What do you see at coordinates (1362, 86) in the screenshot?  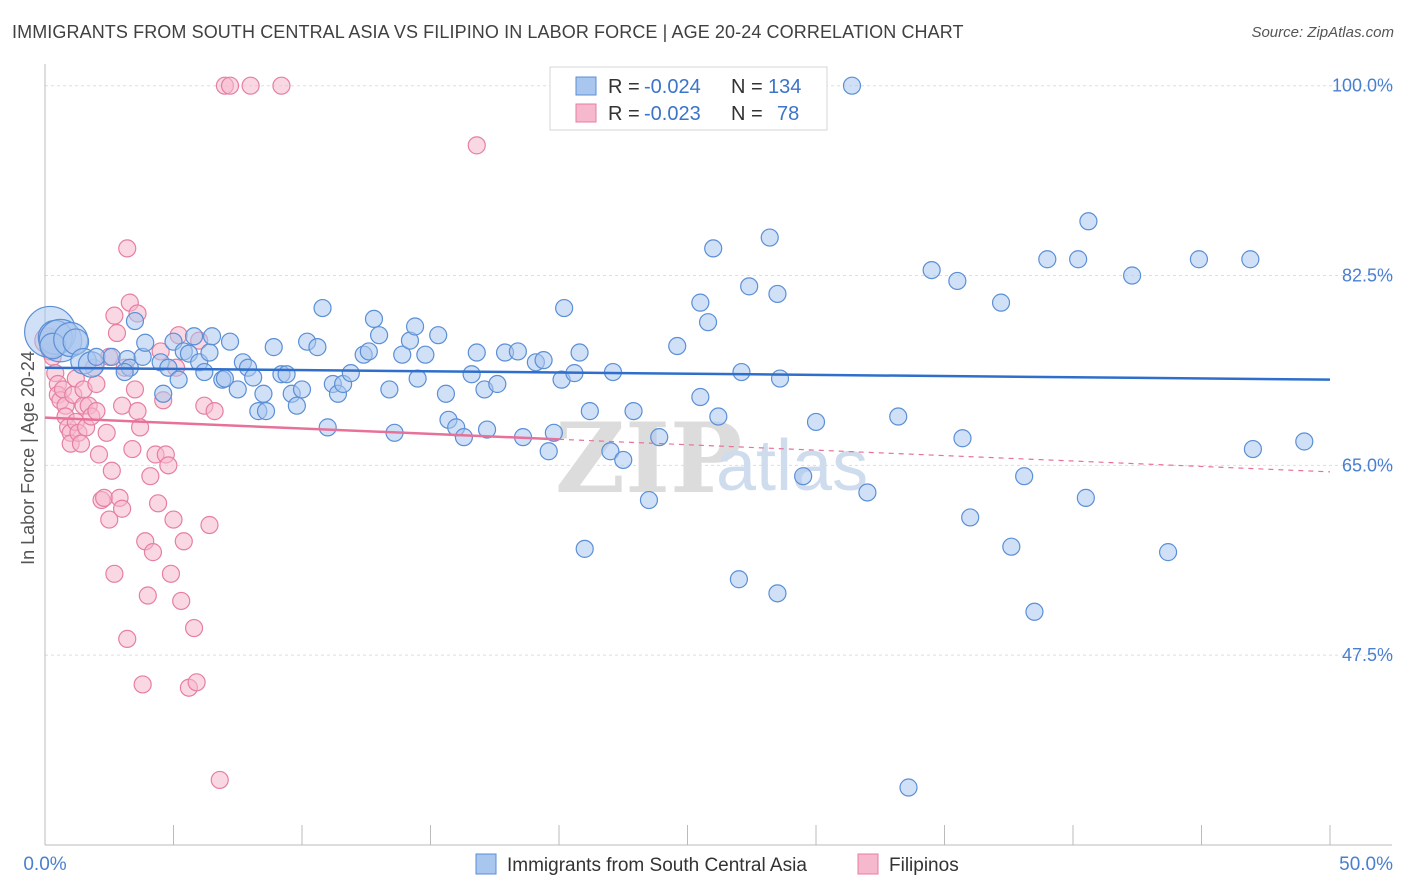 I see `y-tick-label-3: 100.0%` at bounding box center [1362, 86].